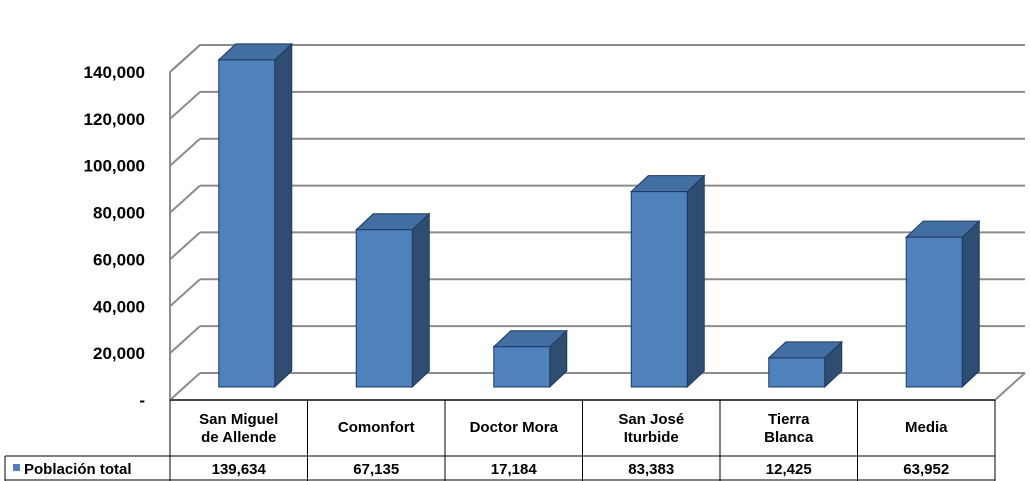 Image resolution: width=1030 pixels, height=481 pixels. I want to click on y-tick-label: 120,000, so click(114, 119).